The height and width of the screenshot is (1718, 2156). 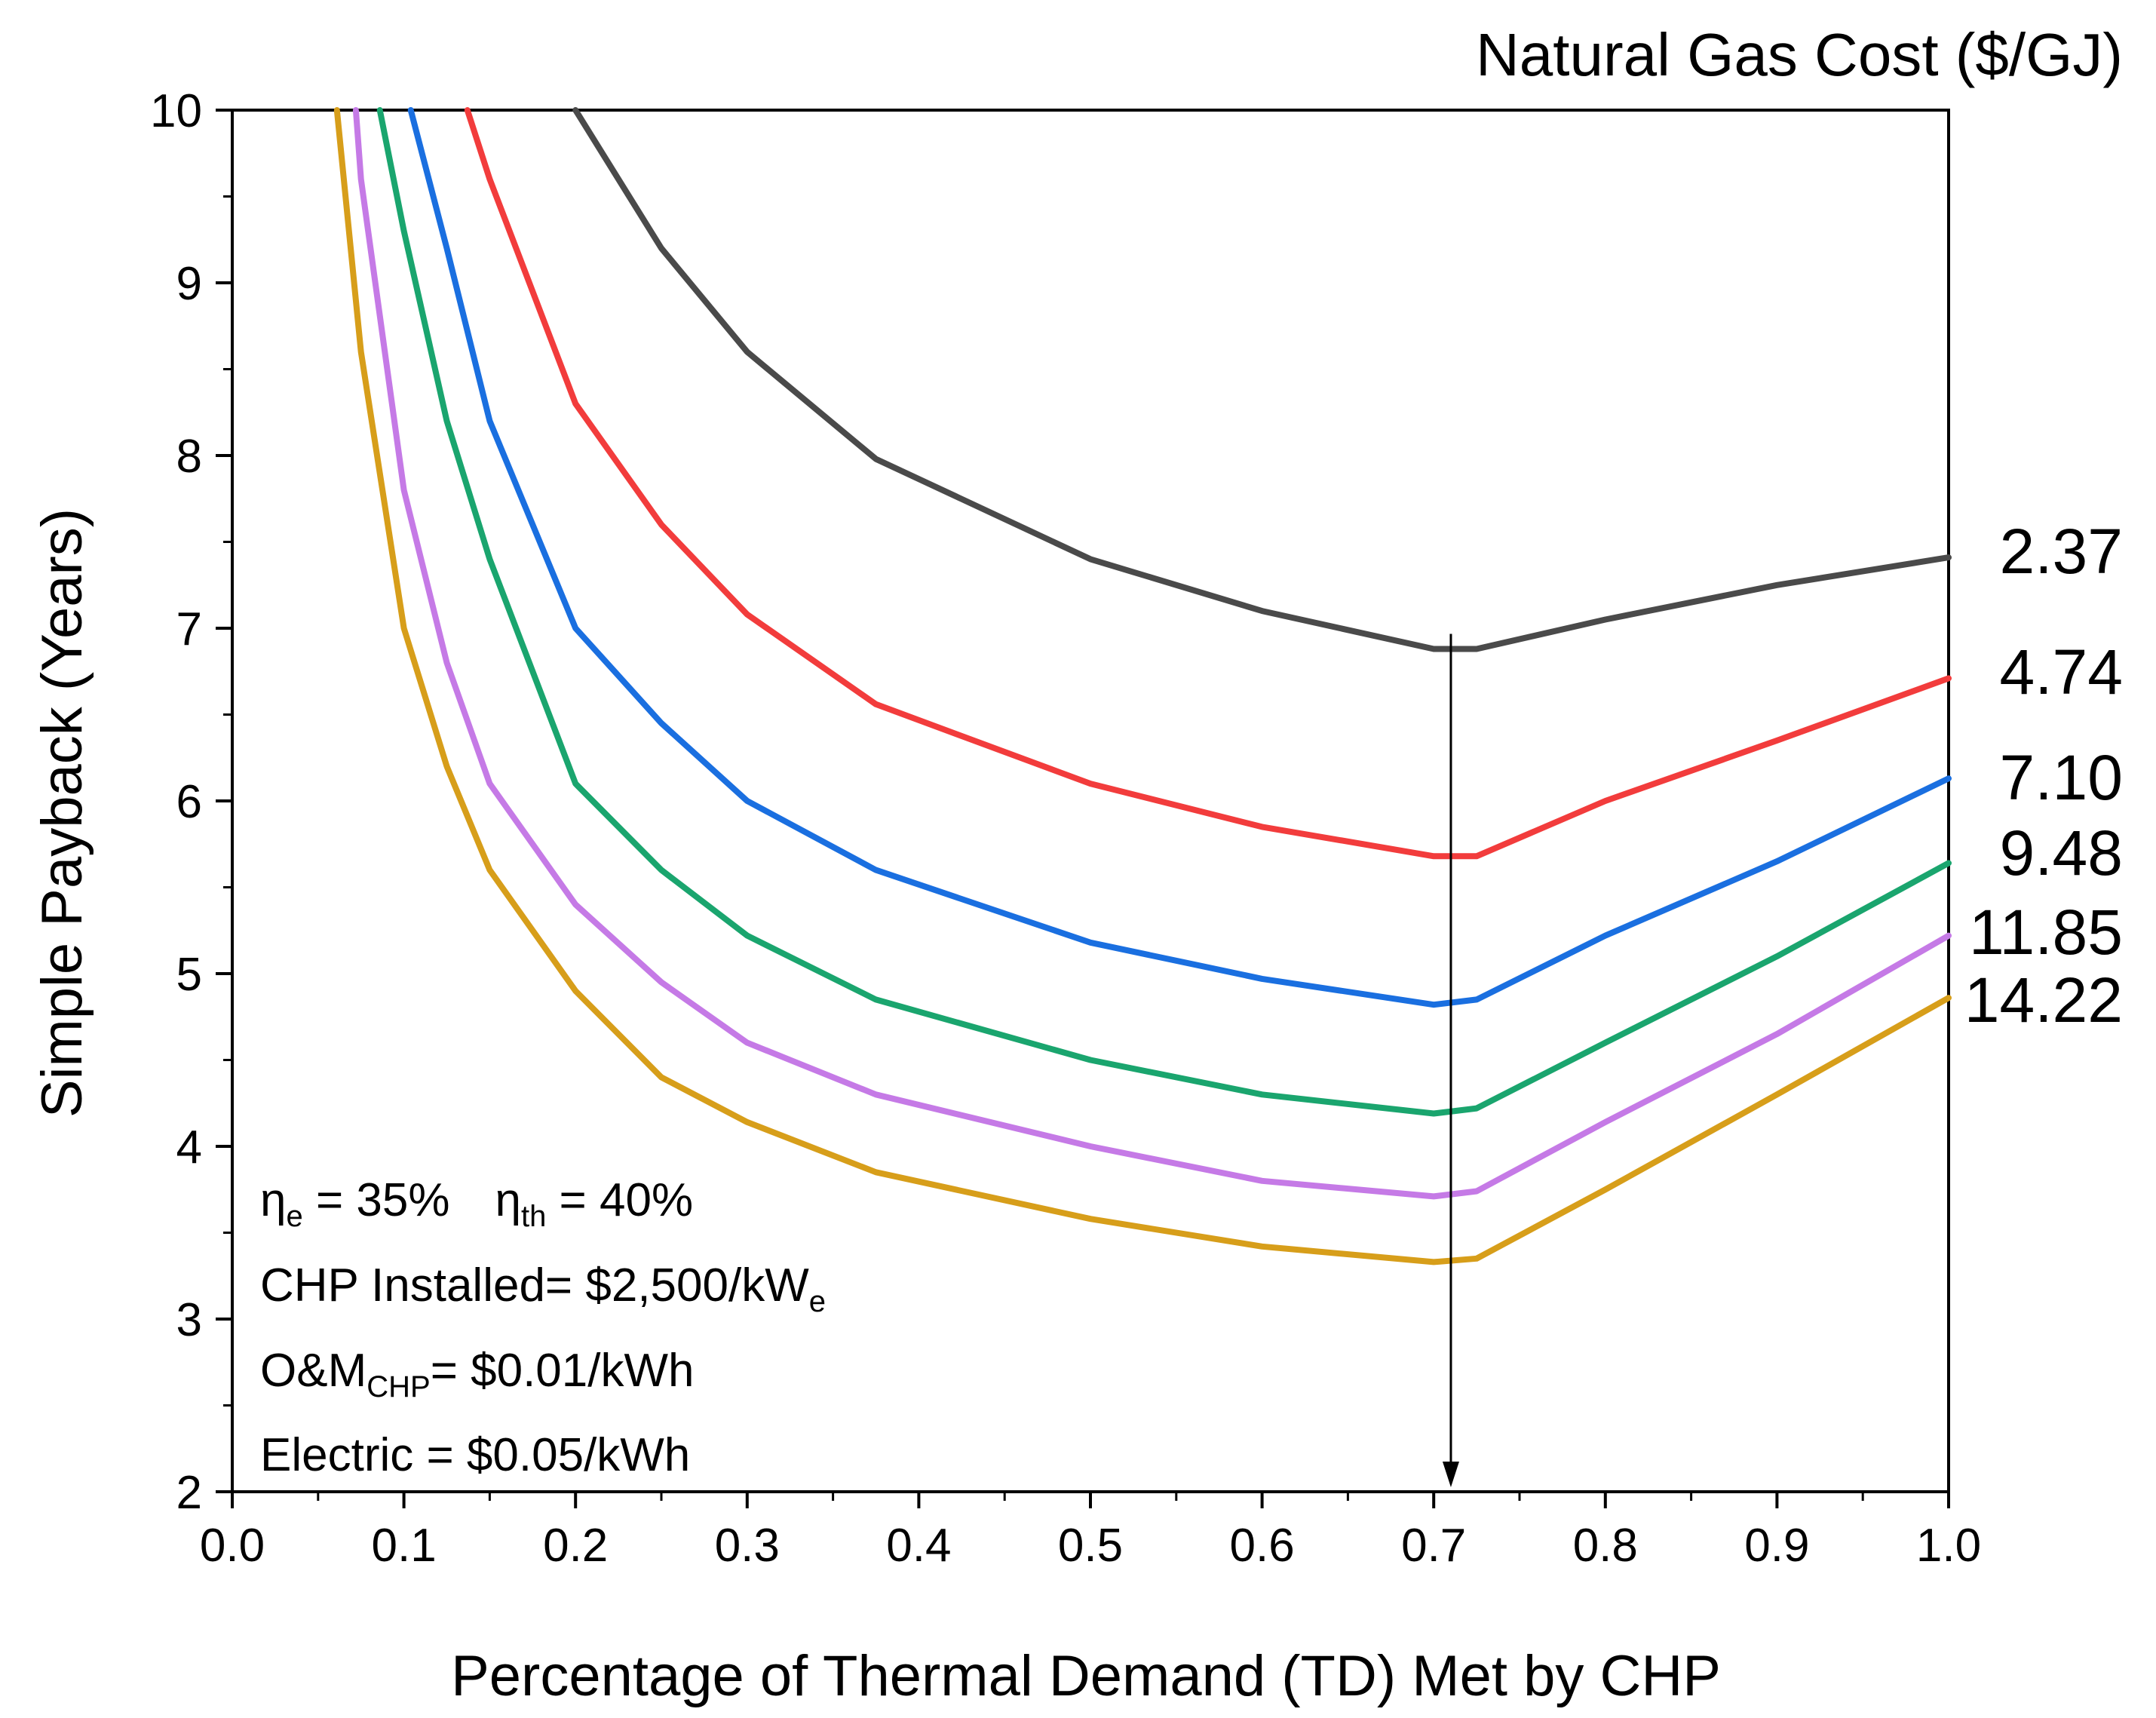 I want to click on efficiency-note: ηe = 35% ηth = 40%, so click(x=477, y=1203).